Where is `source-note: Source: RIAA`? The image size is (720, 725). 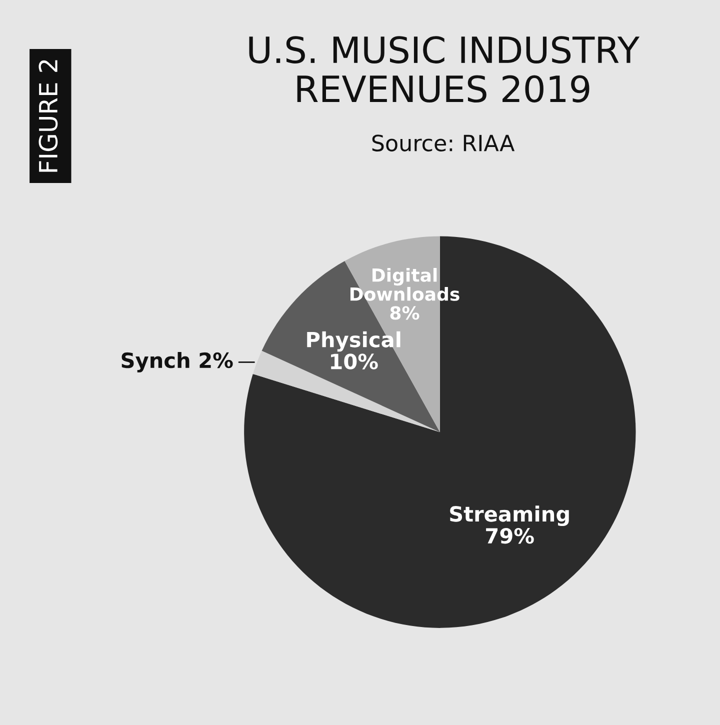
source-note: Source: RIAA is located at coordinates (443, 143).